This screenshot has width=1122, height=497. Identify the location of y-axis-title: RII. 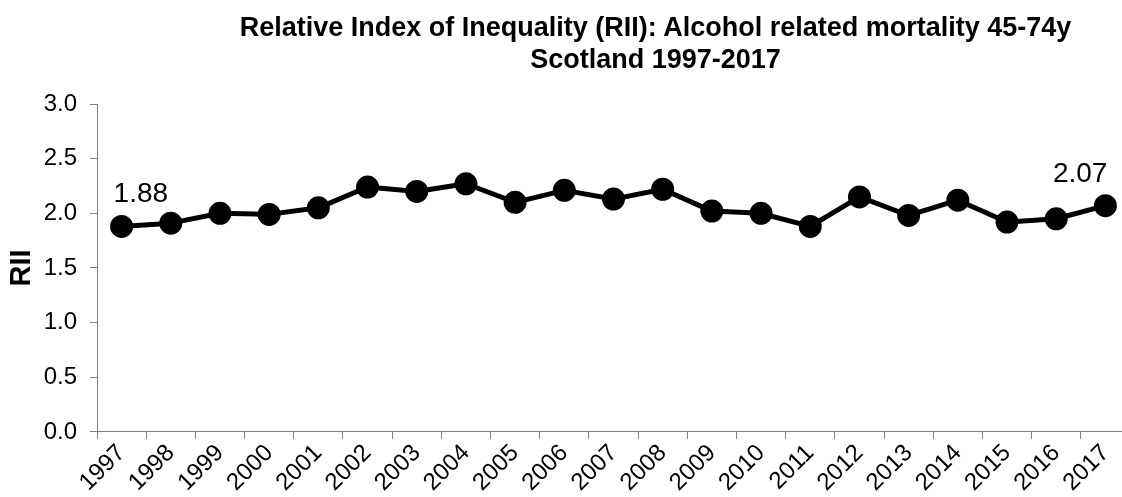
(20, 268).